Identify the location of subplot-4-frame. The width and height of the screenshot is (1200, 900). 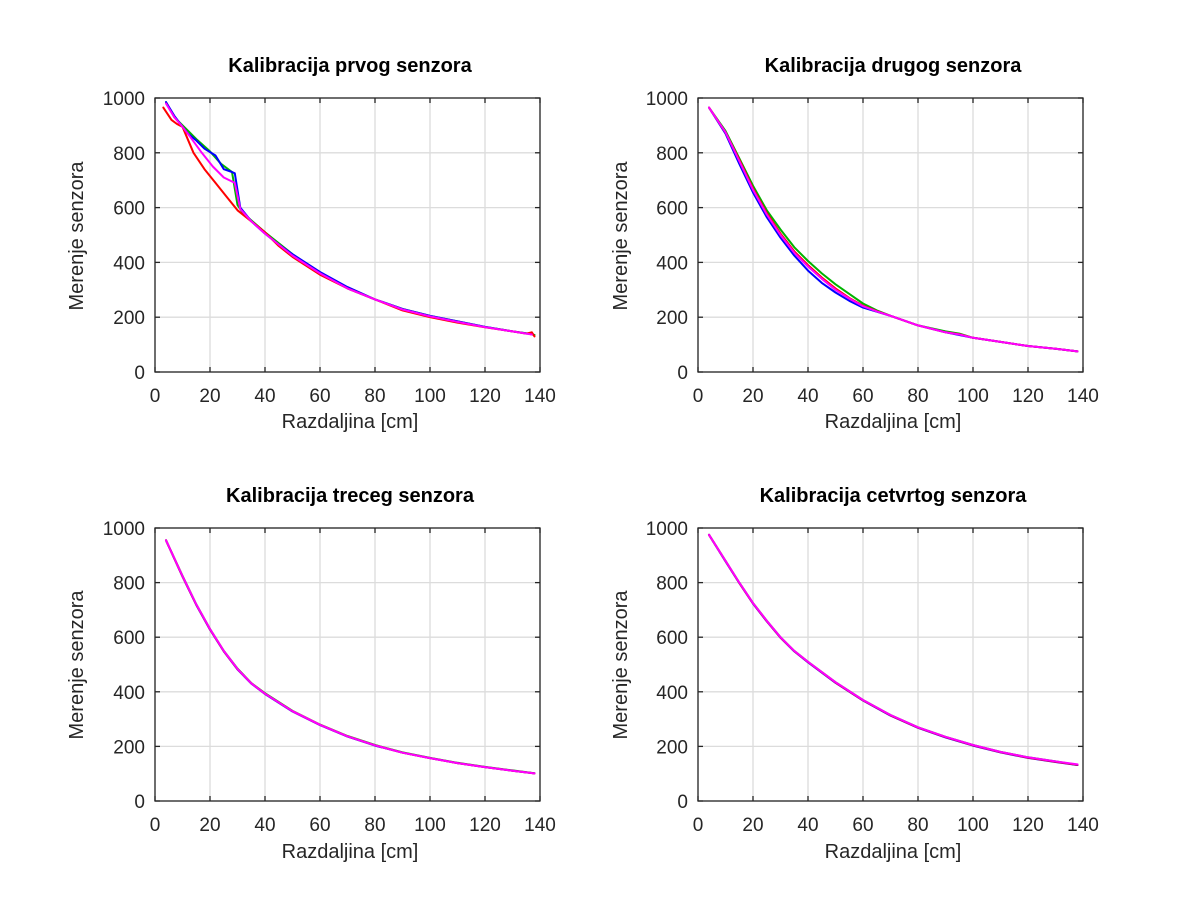
(890, 664).